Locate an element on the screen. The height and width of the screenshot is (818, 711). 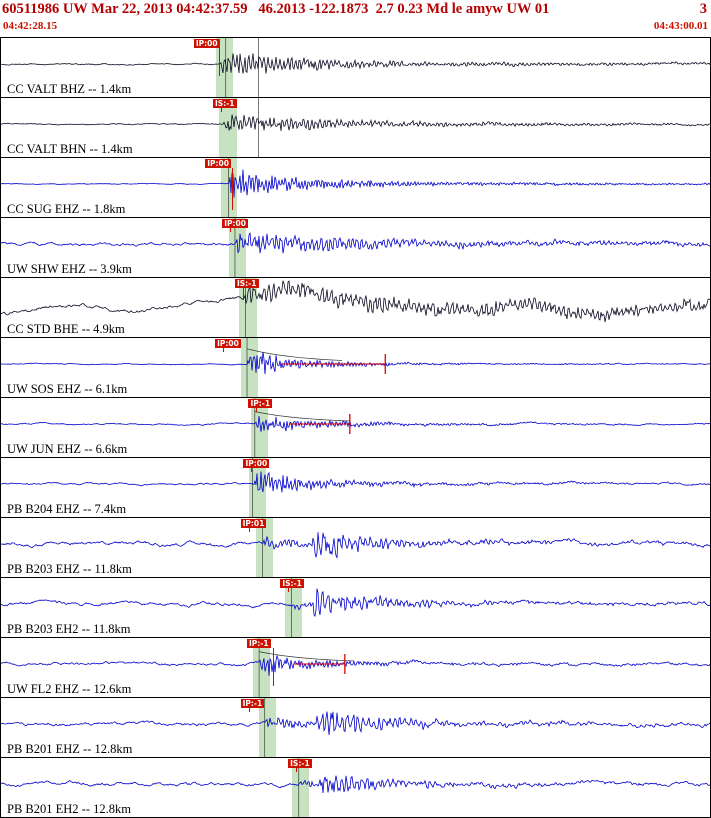
trace-panel: IP:00 CC SUG EHZ -- 1.8km is located at coordinates (355, 188).